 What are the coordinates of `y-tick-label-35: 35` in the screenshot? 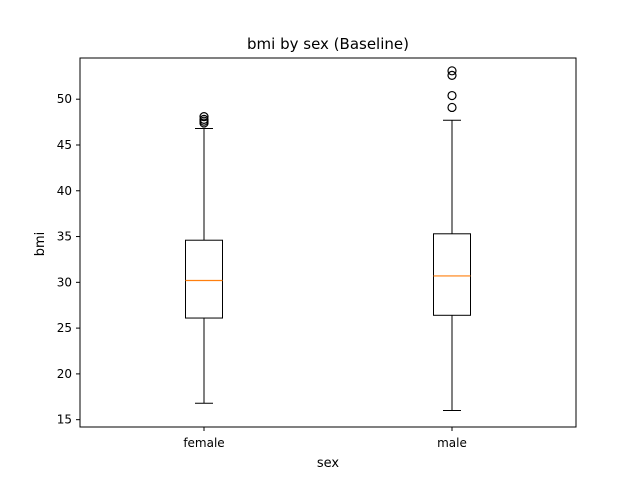 It's located at (64, 237).